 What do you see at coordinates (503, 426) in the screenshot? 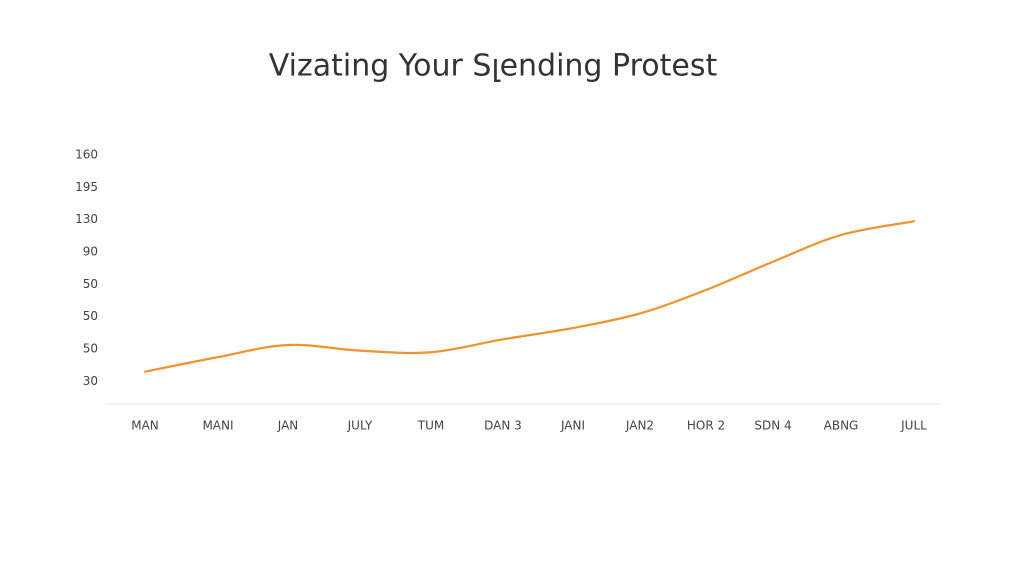
I see `x-tick-label: DAN 3` at bounding box center [503, 426].